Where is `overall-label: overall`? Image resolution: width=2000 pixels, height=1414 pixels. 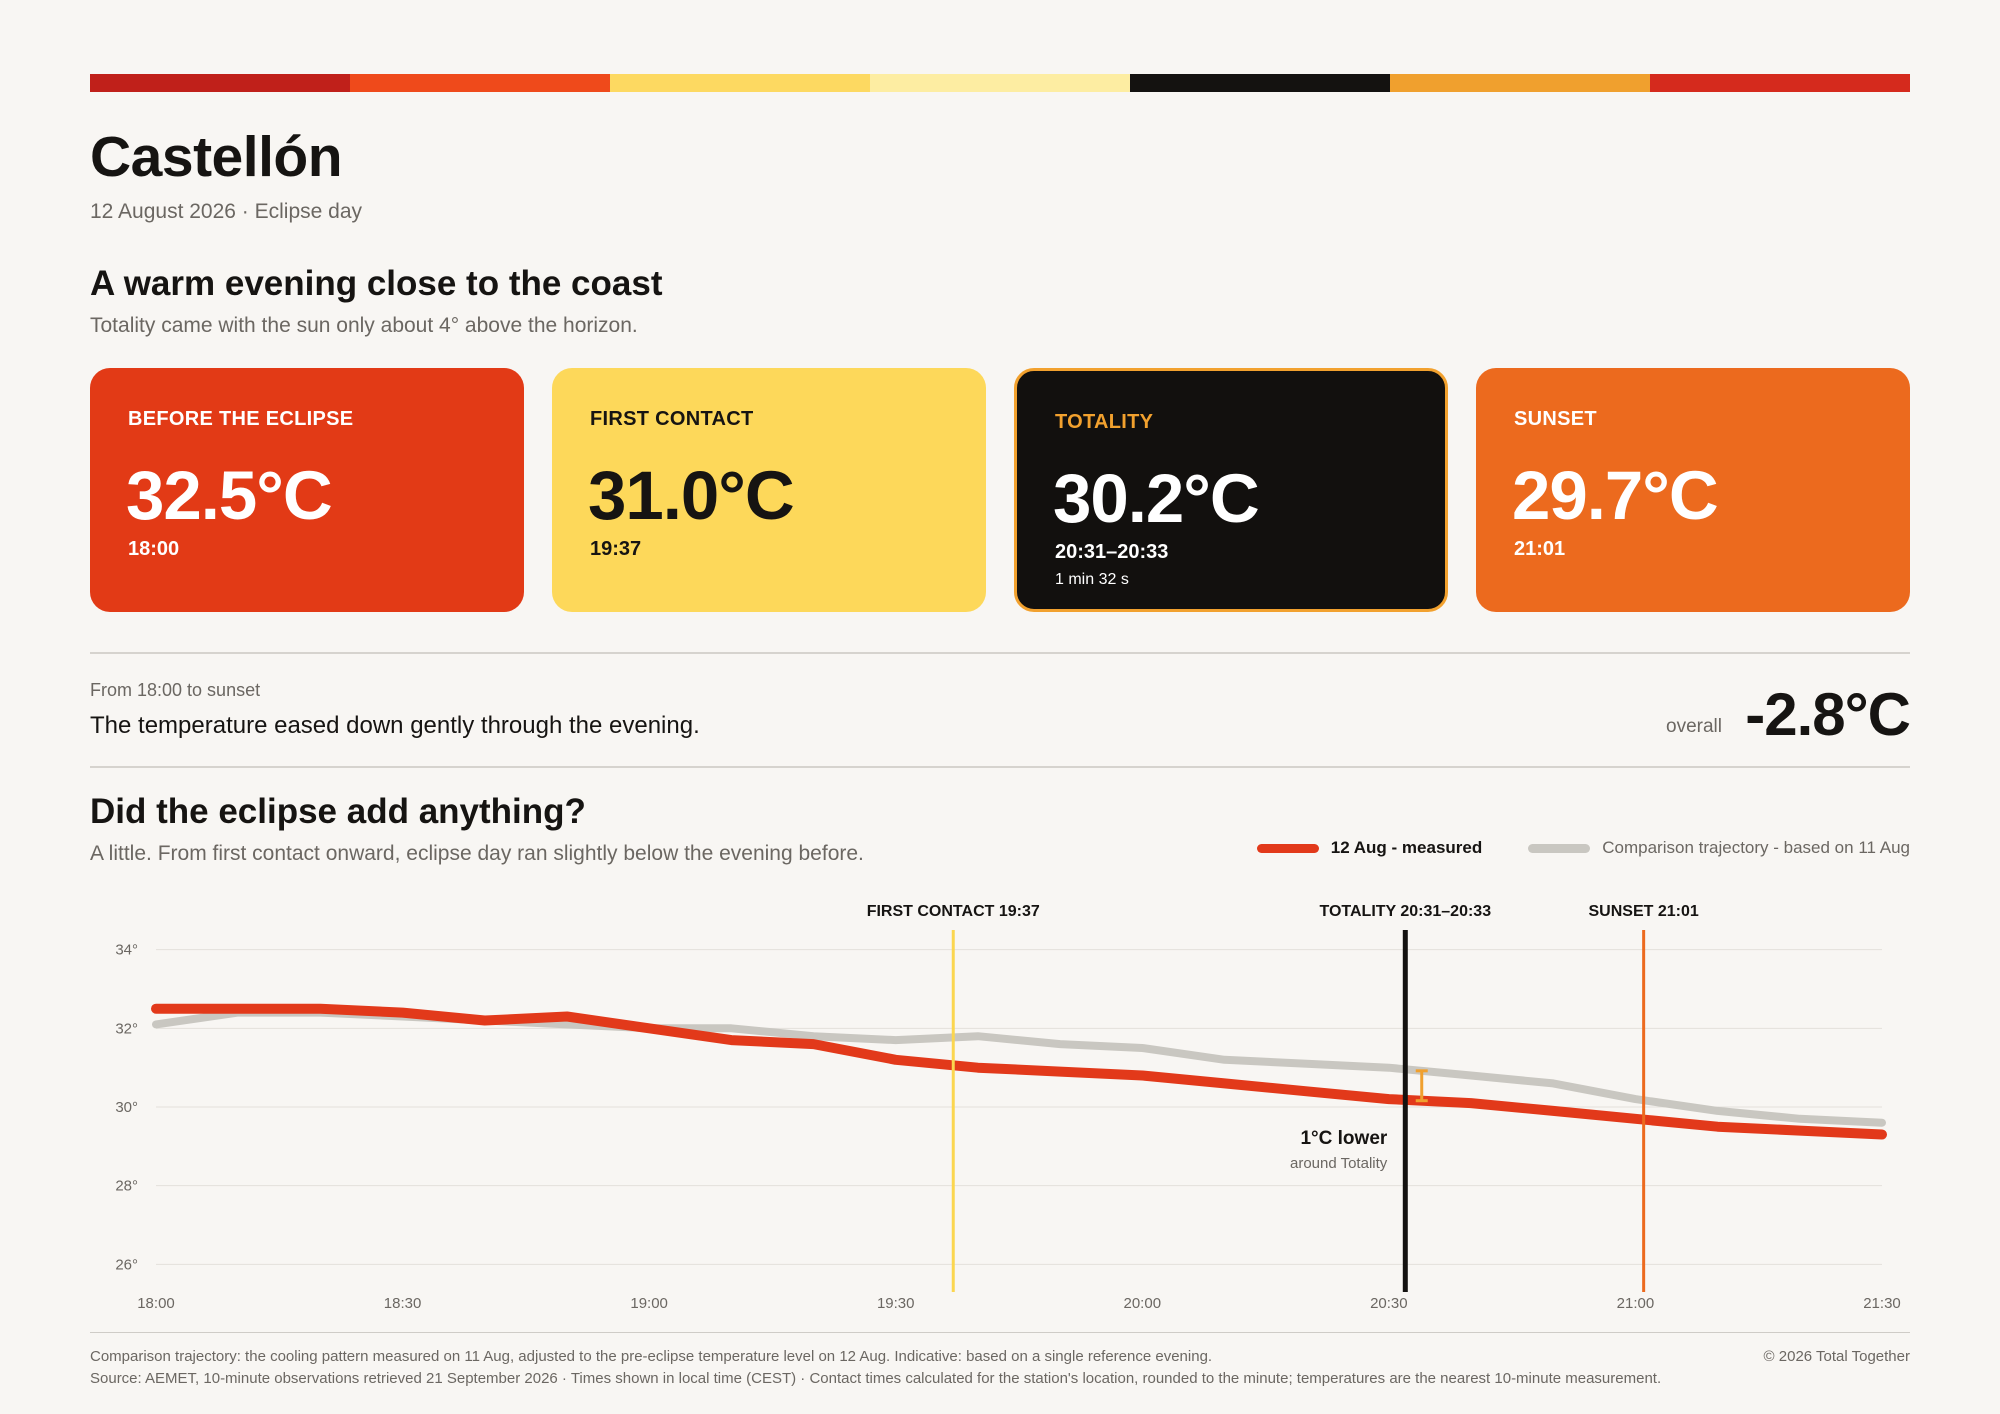 overall-label: overall is located at coordinates (1694, 726).